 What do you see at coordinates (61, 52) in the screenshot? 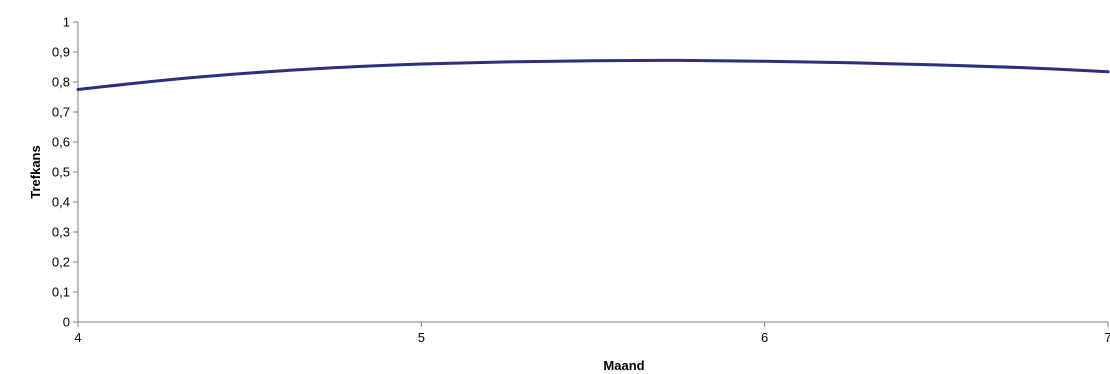
I see `y-tick-label: 0,9` at bounding box center [61, 52].